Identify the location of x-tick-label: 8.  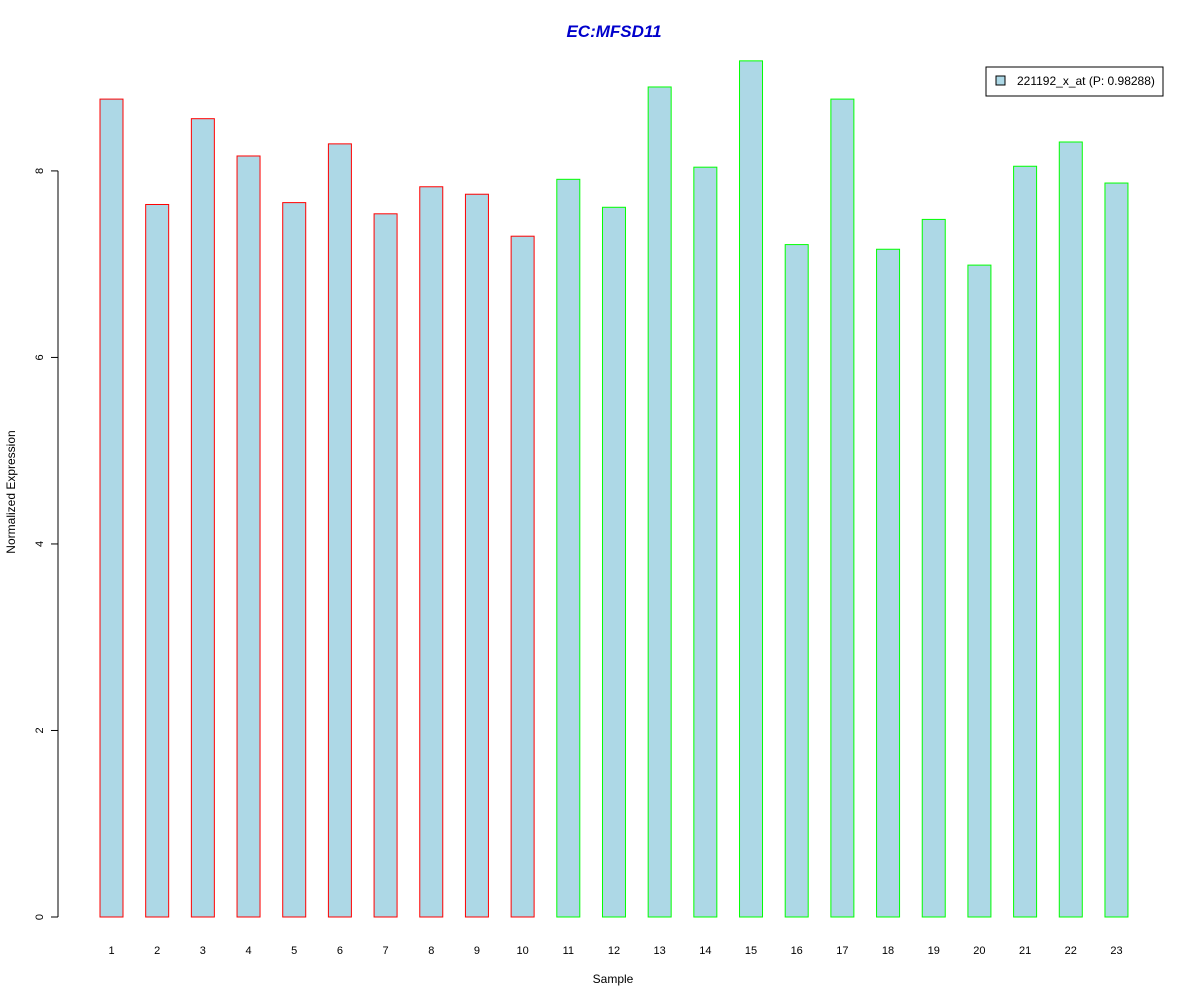
(431, 951).